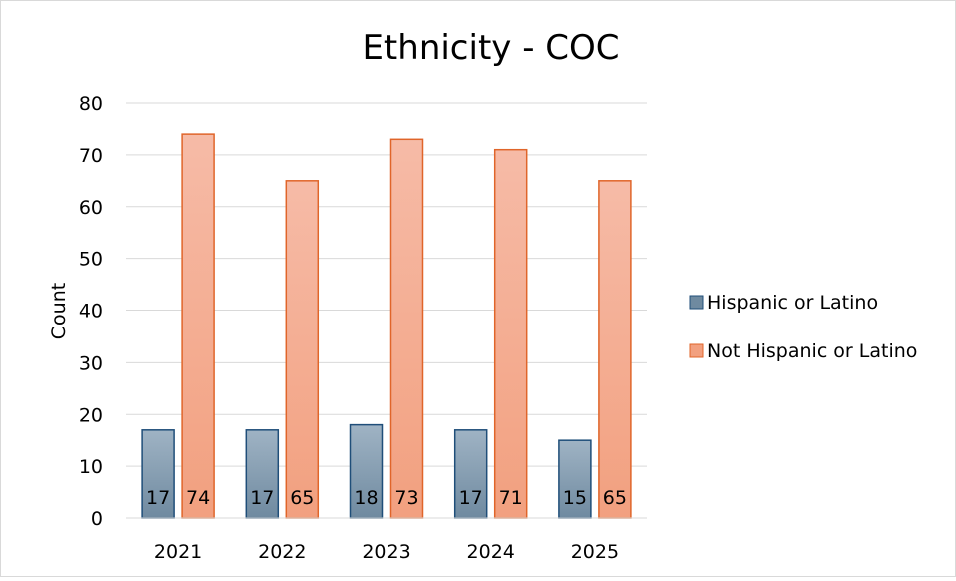 The width and height of the screenshot is (956, 581). Describe the element at coordinates (91, 104) in the screenshot. I see `y-tick-label: 80` at that location.